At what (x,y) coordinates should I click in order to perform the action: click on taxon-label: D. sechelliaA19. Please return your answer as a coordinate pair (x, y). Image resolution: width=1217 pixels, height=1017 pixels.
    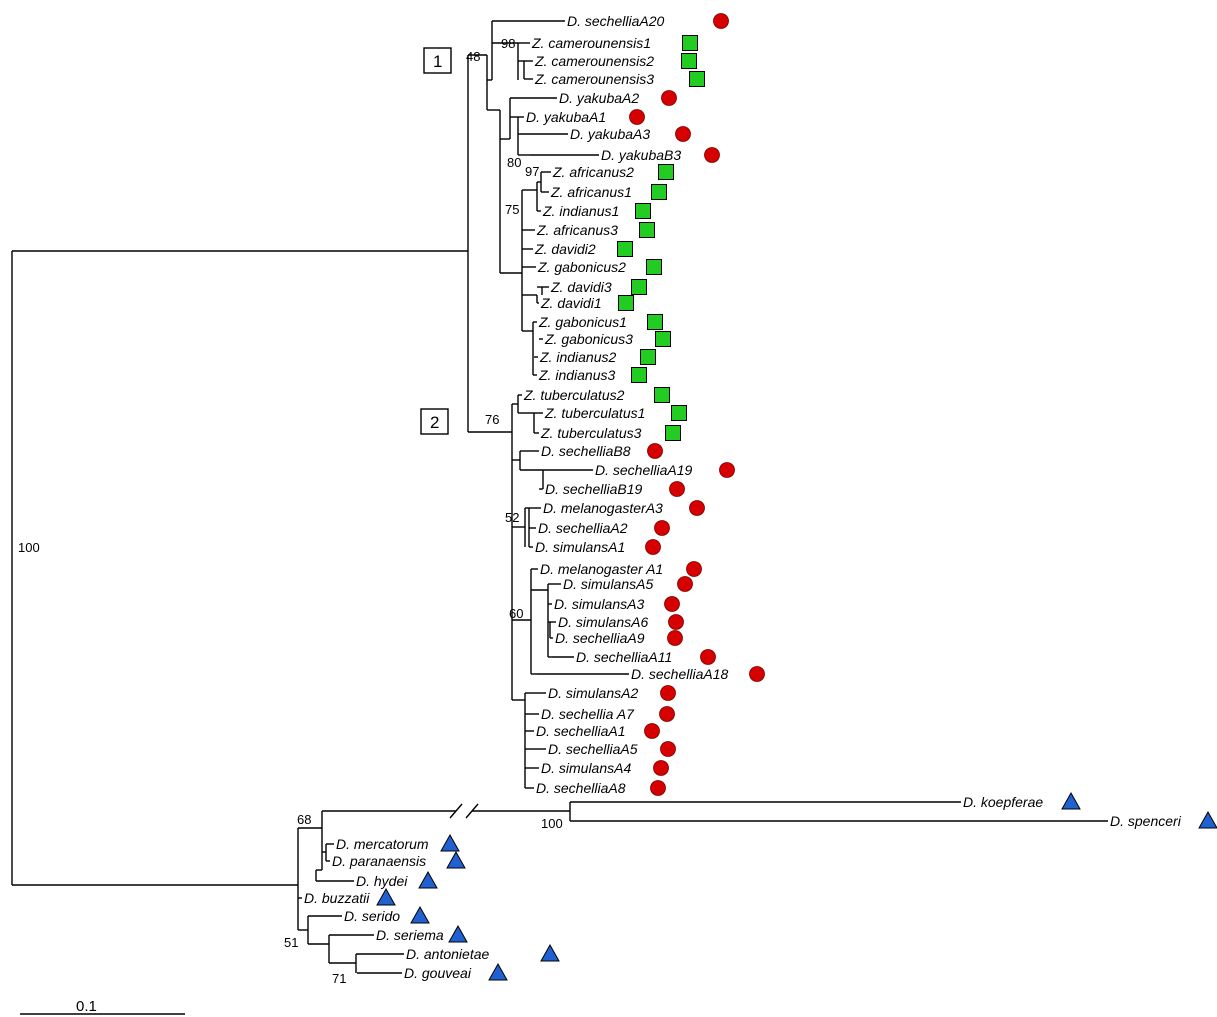
    Looking at the image, I should click on (643, 470).